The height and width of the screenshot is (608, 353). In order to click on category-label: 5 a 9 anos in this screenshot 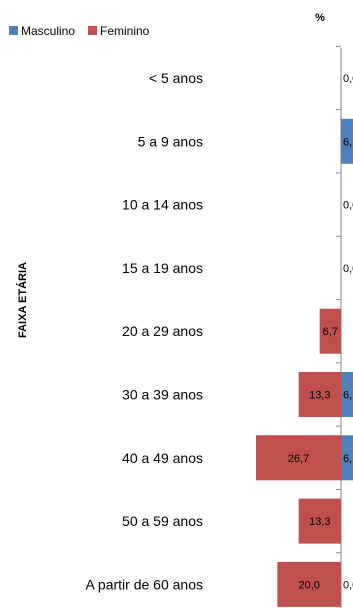, I will do `click(170, 141)`.